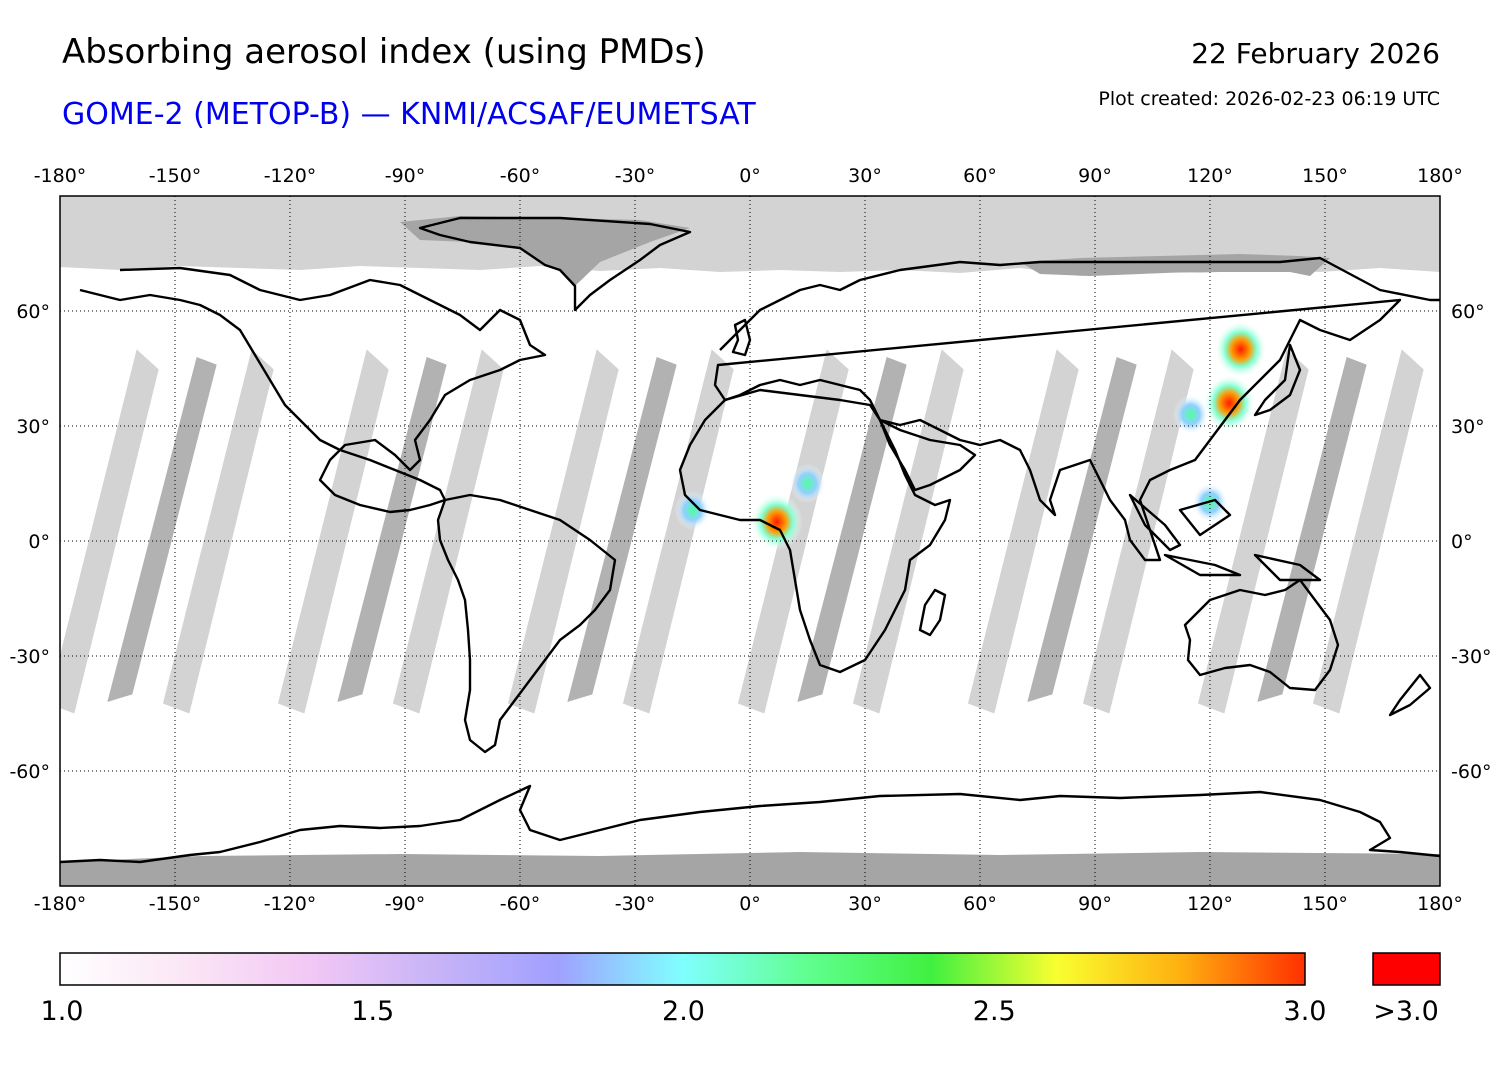  I want to click on lon-label-top: -120°, so click(290, 176).